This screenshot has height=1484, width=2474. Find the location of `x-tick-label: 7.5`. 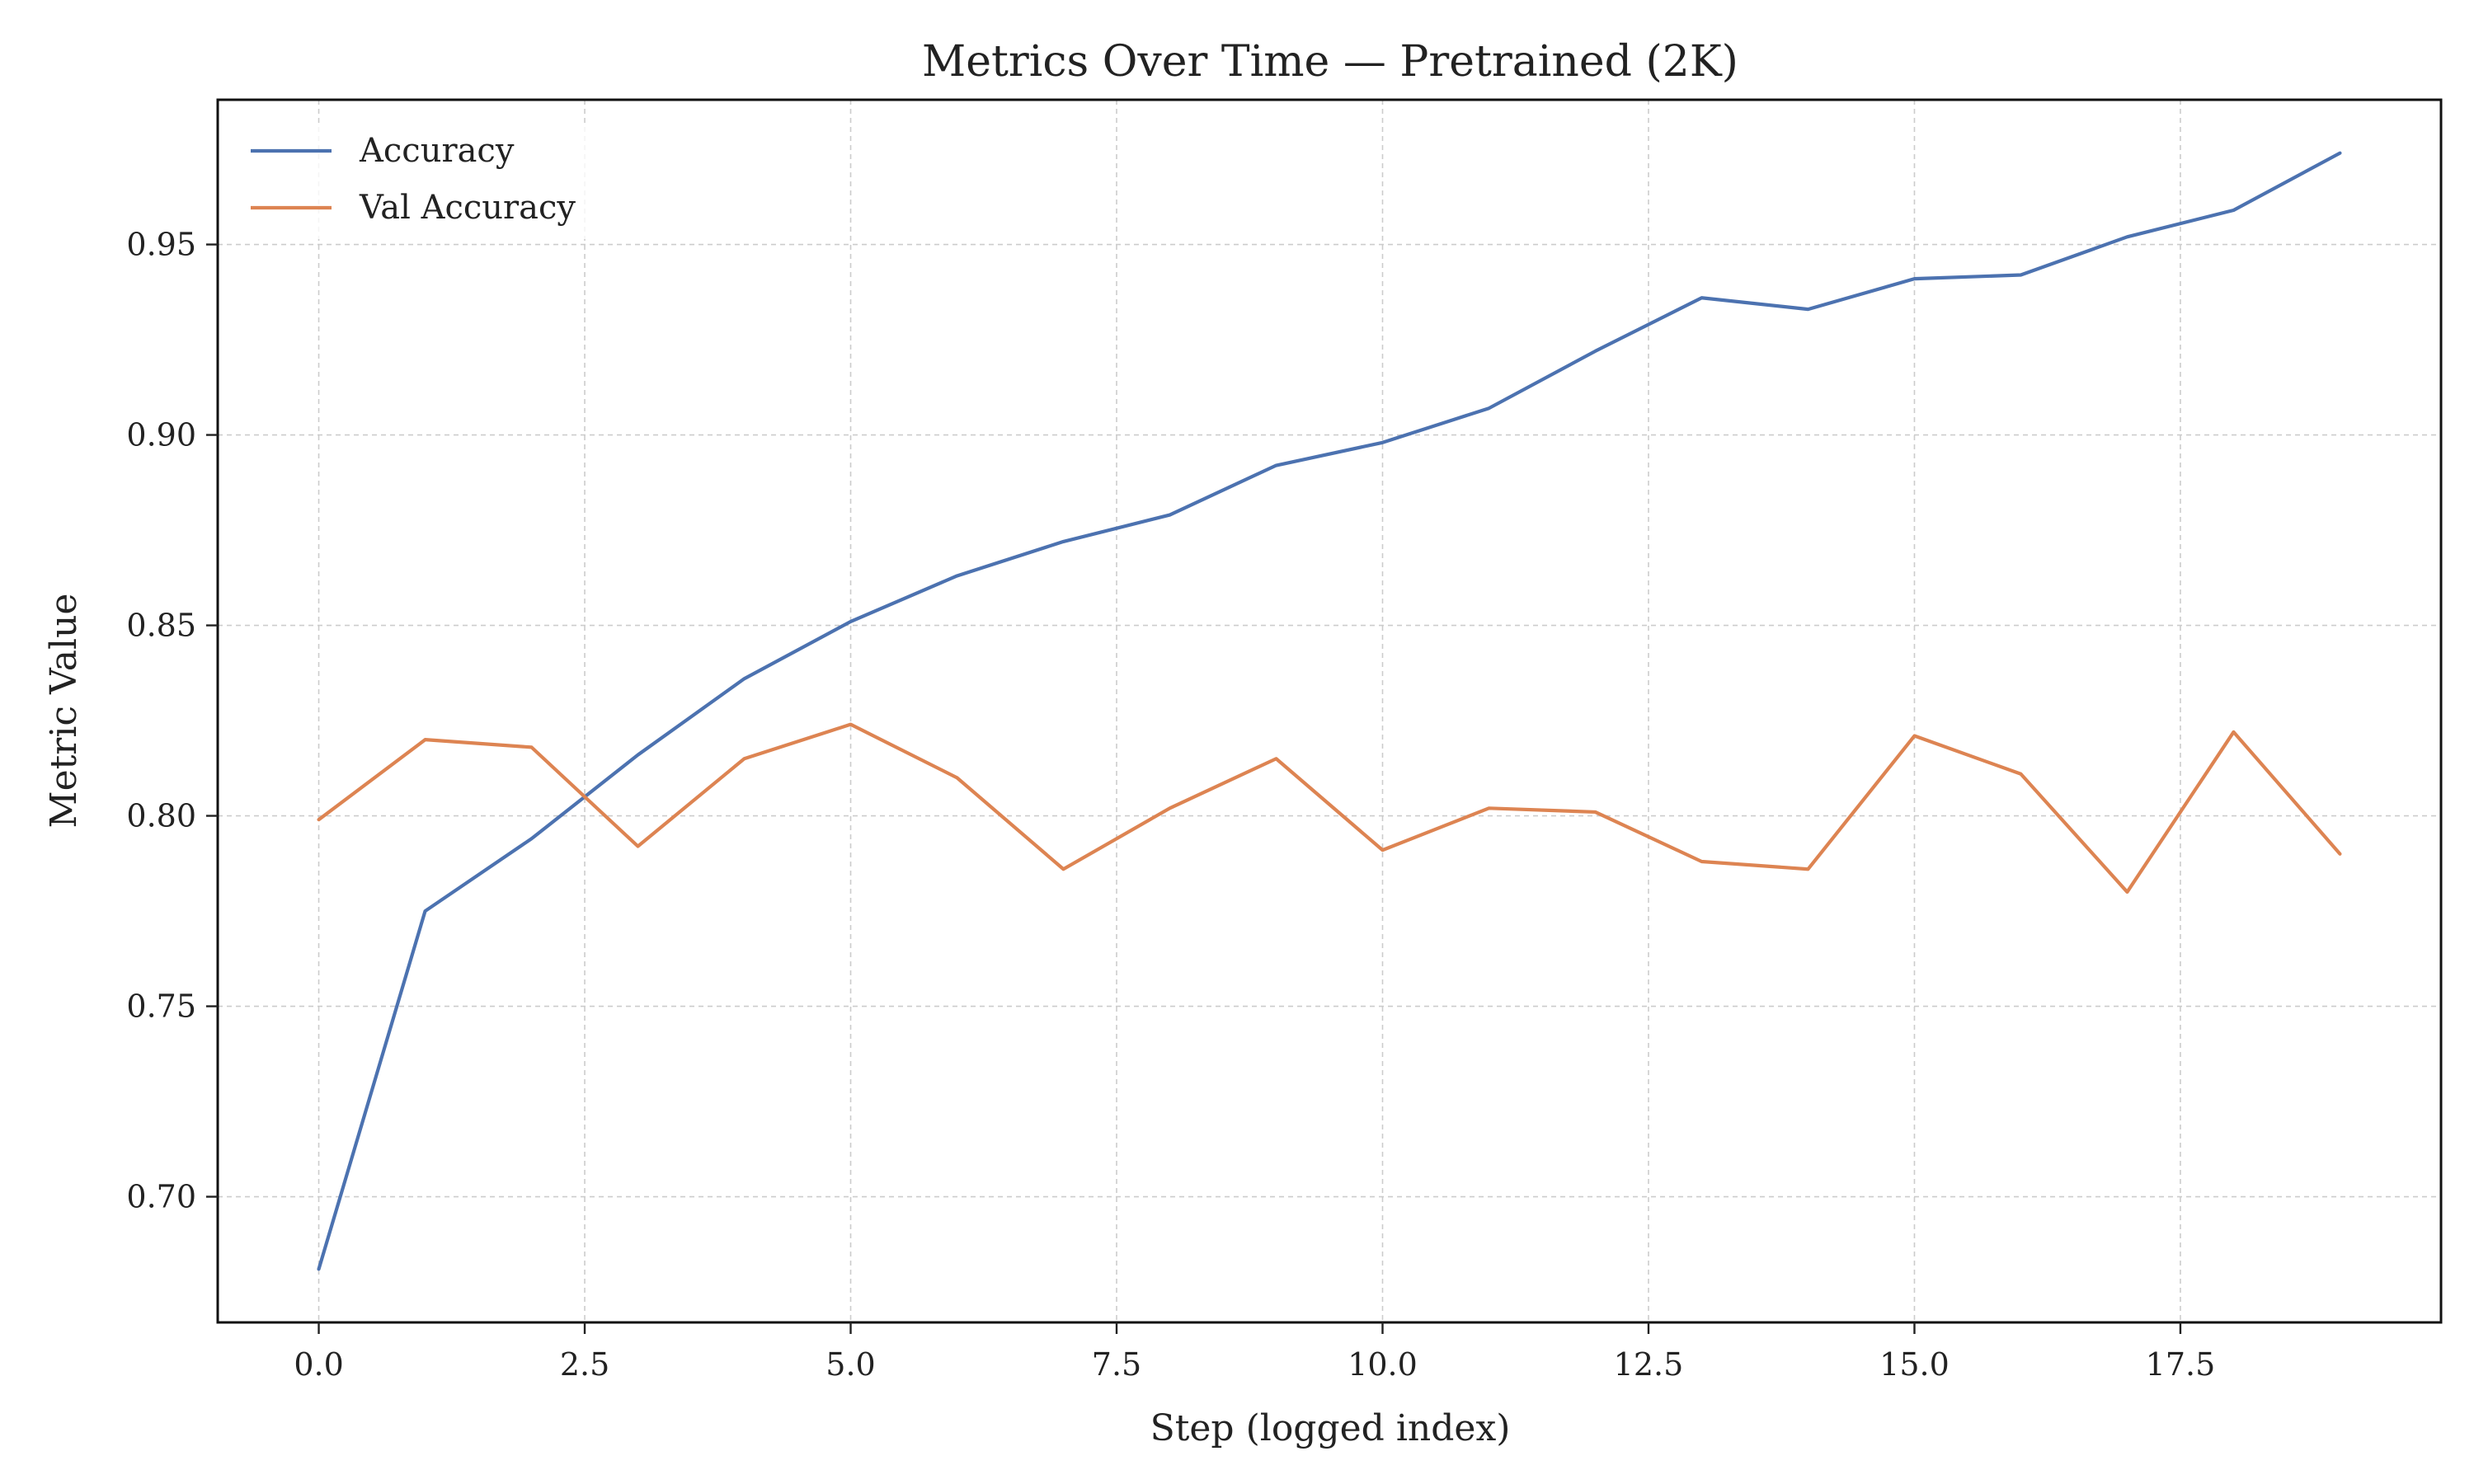

x-tick-label: 7.5 is located at coordinates (1116, 1364).